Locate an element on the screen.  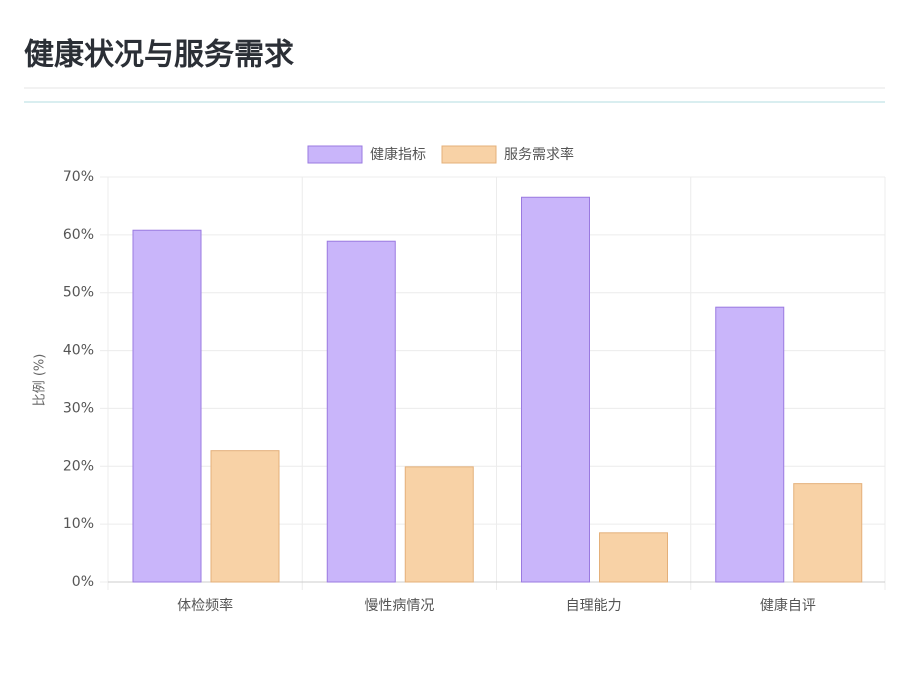
y-tick-label: 30% is located at coordinates (78, 408).